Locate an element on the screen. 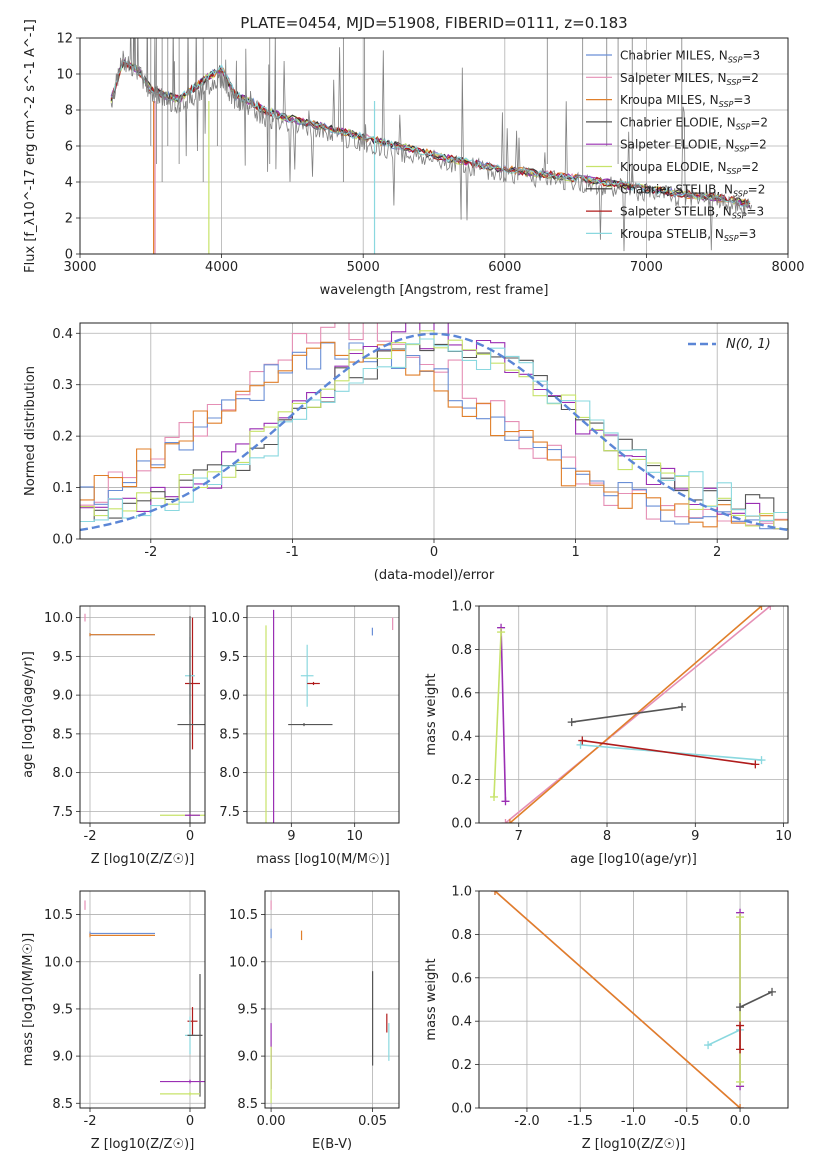  legend-entry-salpeter_elodie: Salpeter ELODIE, NSSP=2 is located at coordinates (693, 146).